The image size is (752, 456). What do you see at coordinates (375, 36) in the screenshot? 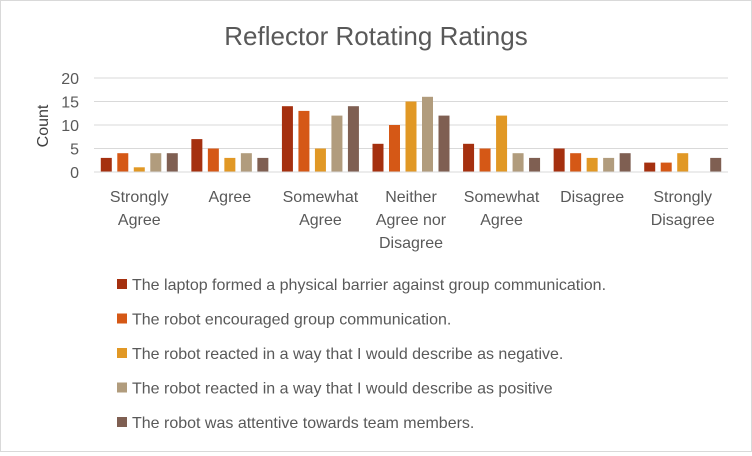
I see `chart-title: Reflector Rotating Ratings` at bounding box center [375, 36].